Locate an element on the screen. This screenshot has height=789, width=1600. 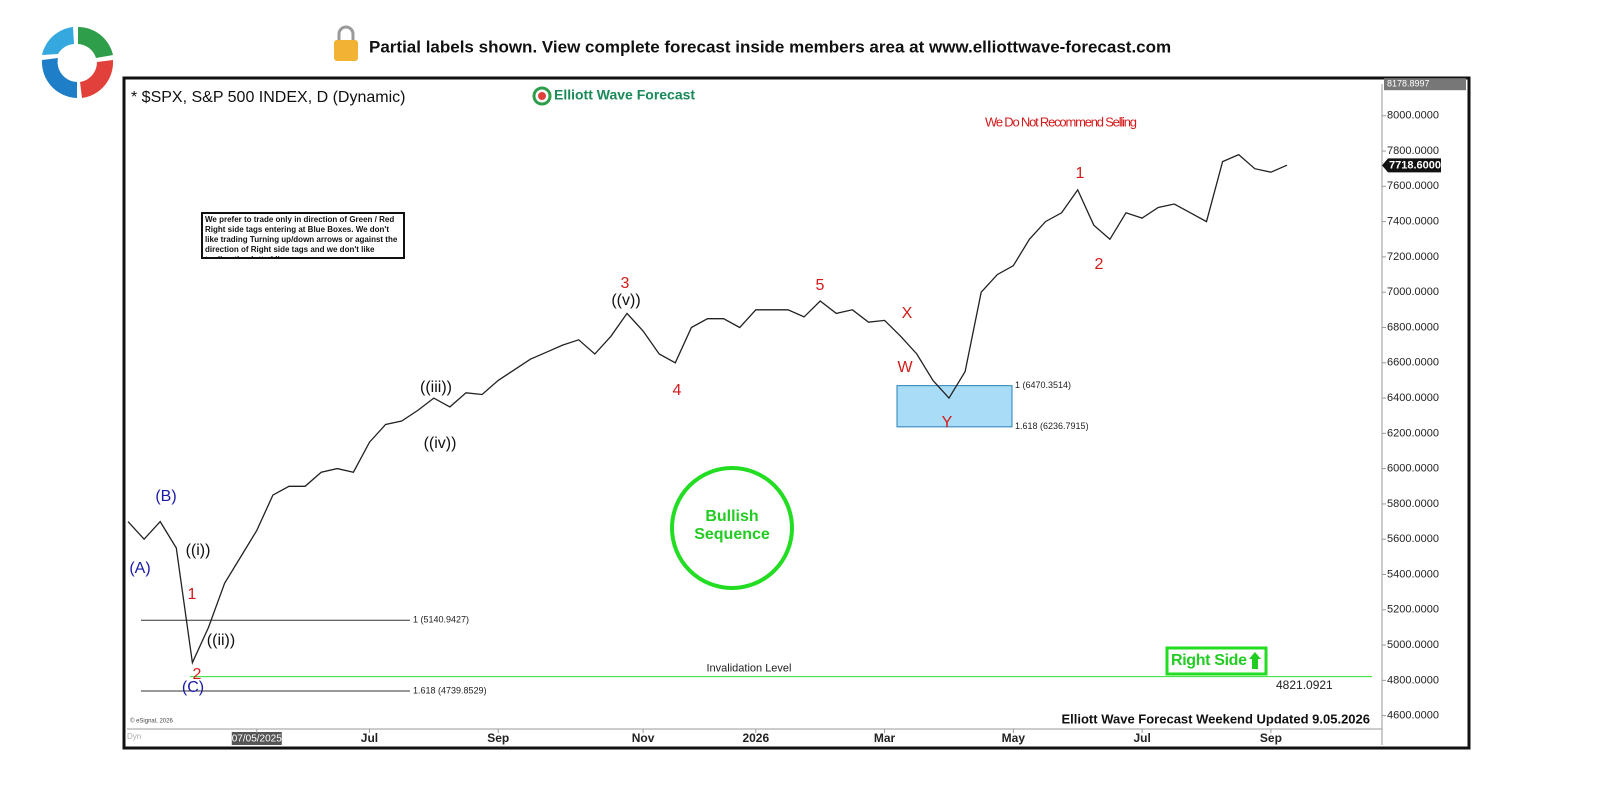
x-label-highlight is located at coordinates (256, 738).